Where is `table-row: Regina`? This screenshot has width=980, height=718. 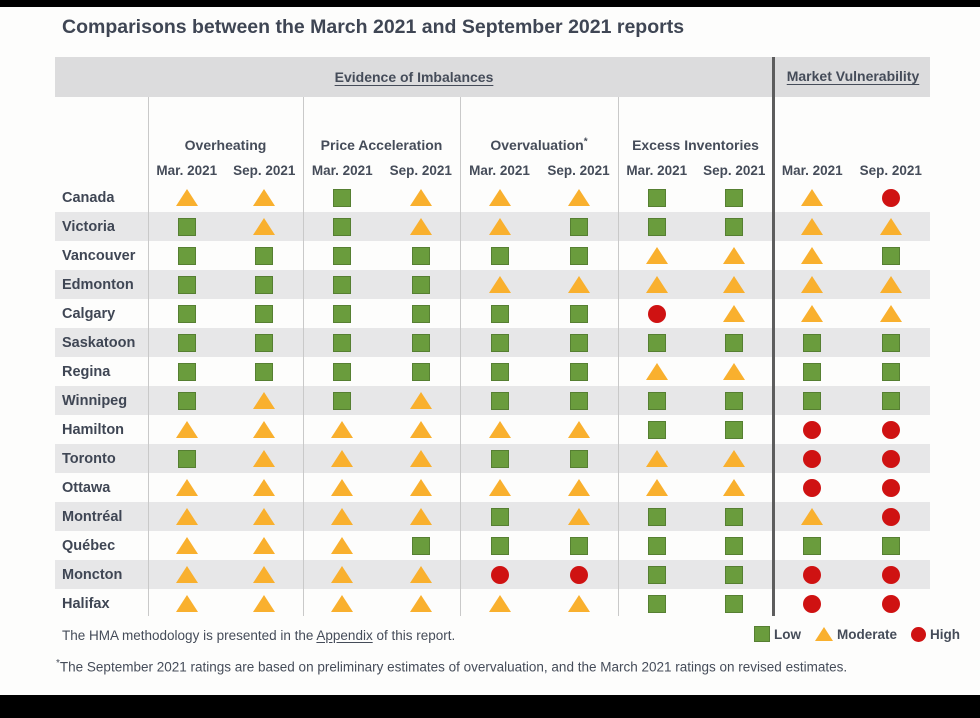 table-row: Regina is located at coordinates (492, 371).